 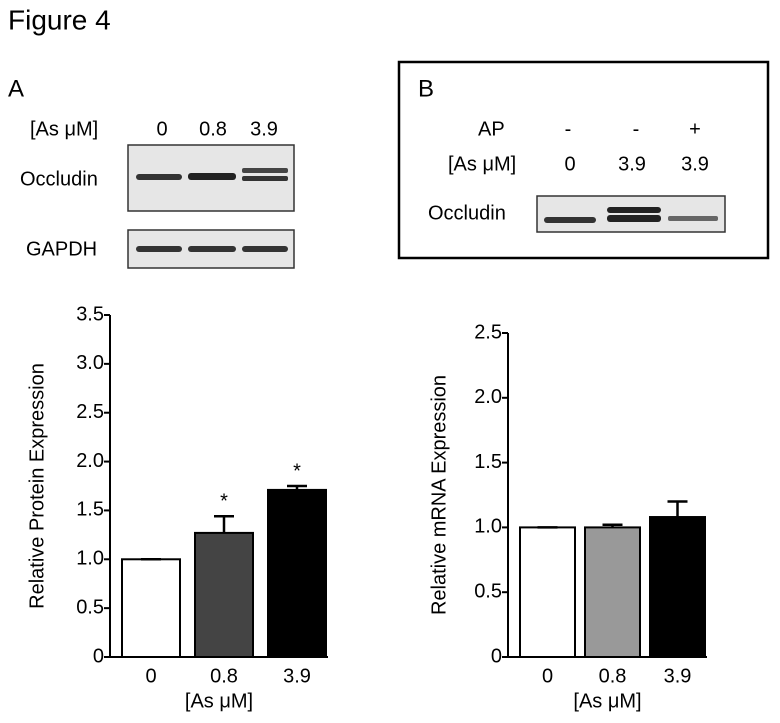 What do you see at coordinates (695, 129) in the screenshot?
I see `lane-label: +` at bounding box center [695, 129].